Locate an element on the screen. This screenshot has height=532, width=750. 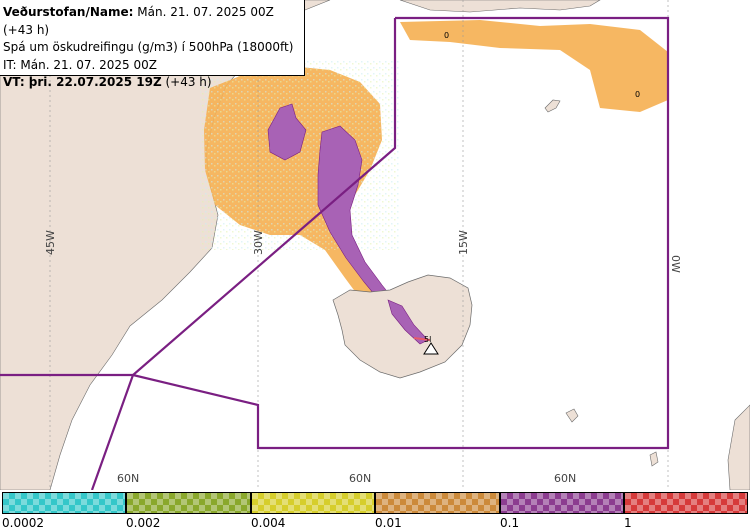
legend-label-1: 0.0002 is located at coordinates (23, 523).